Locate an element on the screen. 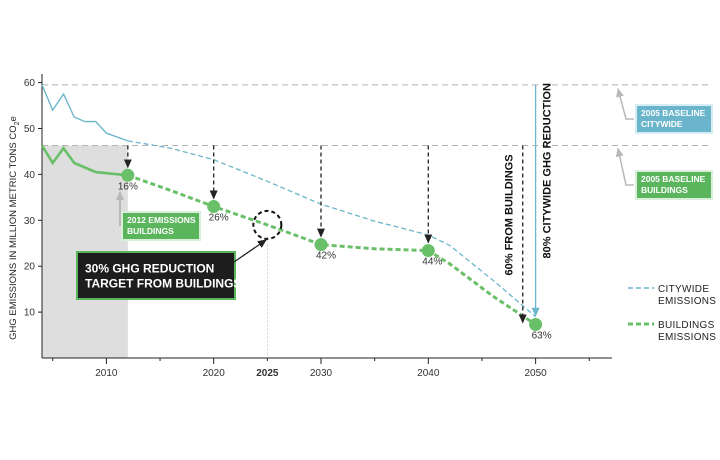 This screenshot has height=460, width=720. milestone-percent-label: 26% is located at coordinates (219, 218).